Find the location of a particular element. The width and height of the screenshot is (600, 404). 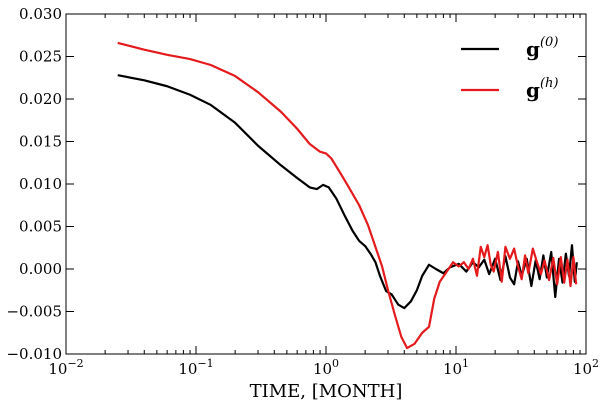

x-tick-label: 10⁻¹ is located at coordinates (195, 367).